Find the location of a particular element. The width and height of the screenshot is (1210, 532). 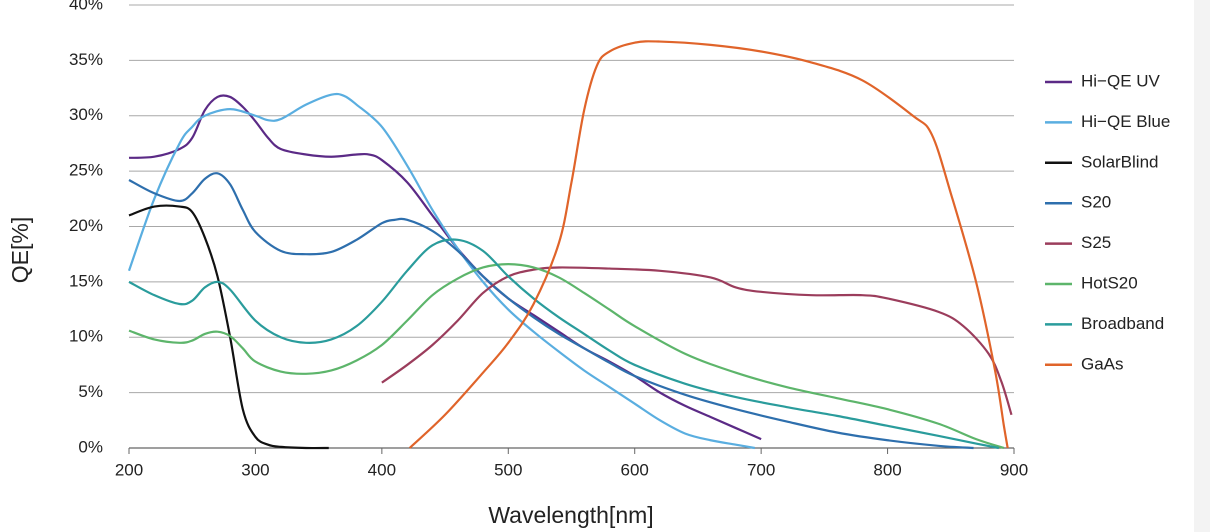

legend-label: Broadband is located at coordinates (1122, 323).